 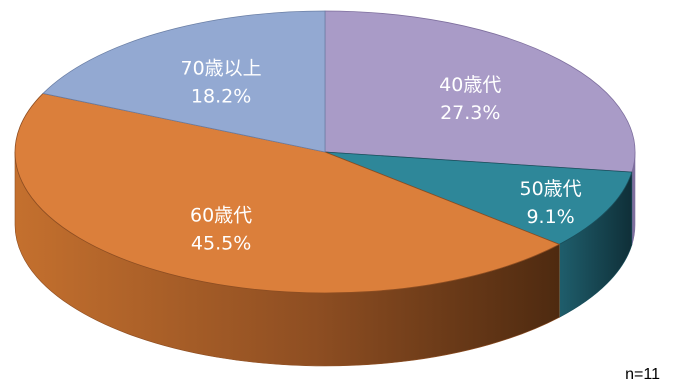 What do you see at coordinates (221, 216) in the screenshot?
I see `slice-2-category-label: 60歳代` at bounding box center [221, 216].